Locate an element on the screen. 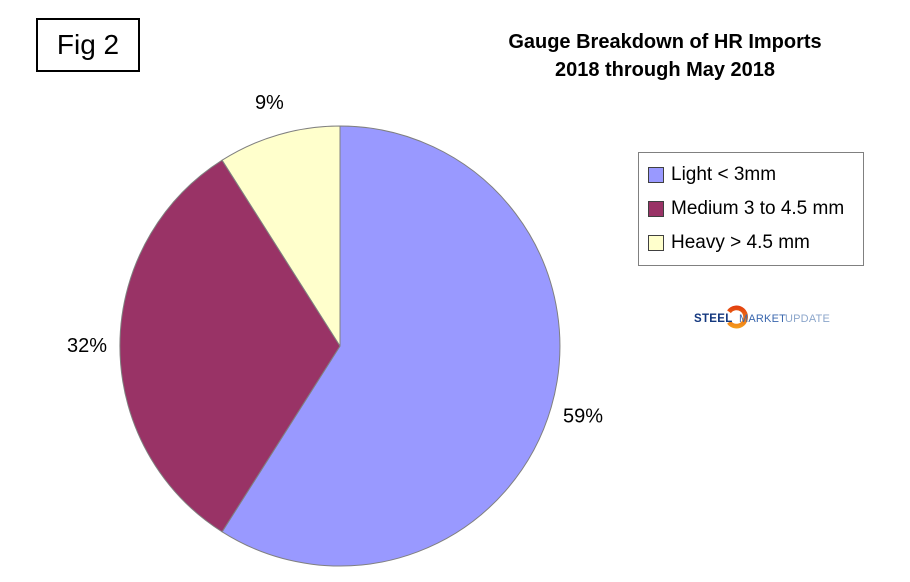 This screenshot has height=582, width=910. steel-market-update-logo: STEEL MARKET UPDATE is located at coordinates (762, 317).